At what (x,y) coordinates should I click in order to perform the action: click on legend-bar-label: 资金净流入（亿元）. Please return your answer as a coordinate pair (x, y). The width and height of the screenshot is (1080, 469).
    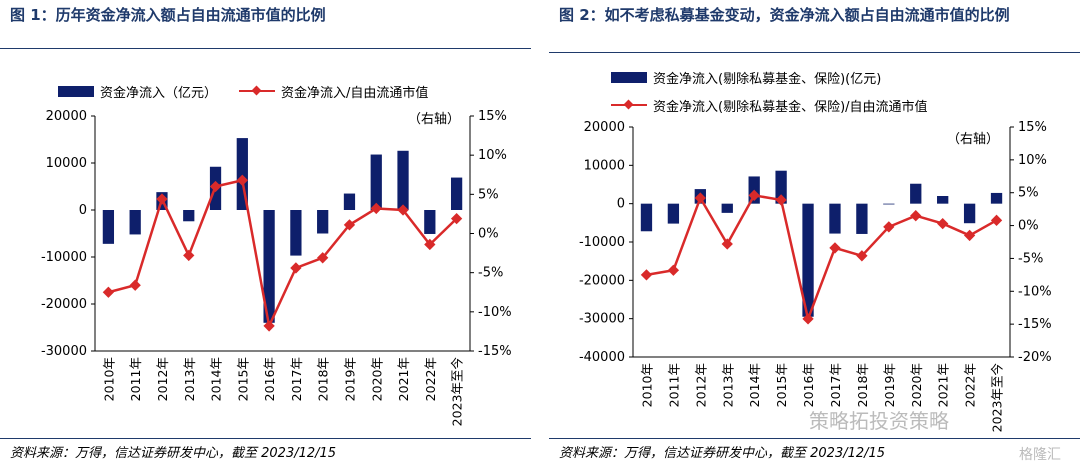
    Looking at the image, I should click on (159, 93).